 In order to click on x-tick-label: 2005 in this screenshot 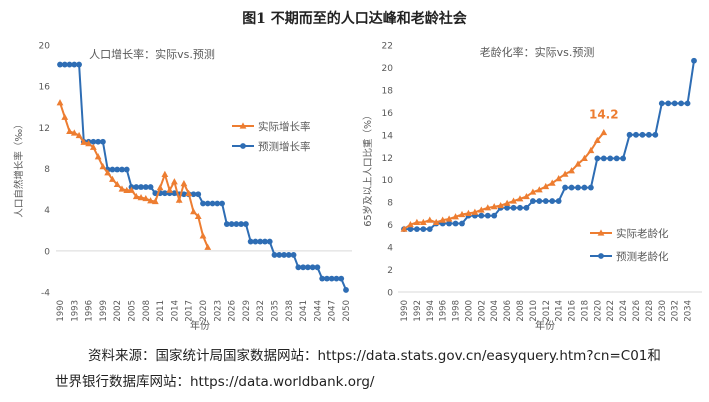, I will do `click(133, 311)`.